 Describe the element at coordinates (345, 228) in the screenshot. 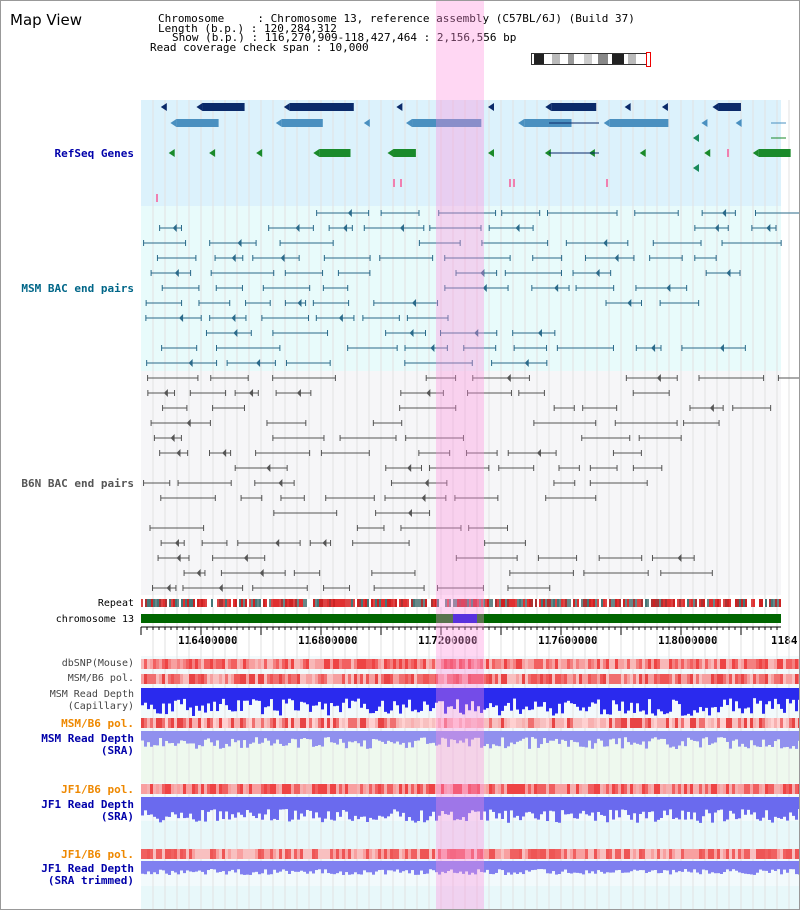

I see `msm-bac-pair` at that location.